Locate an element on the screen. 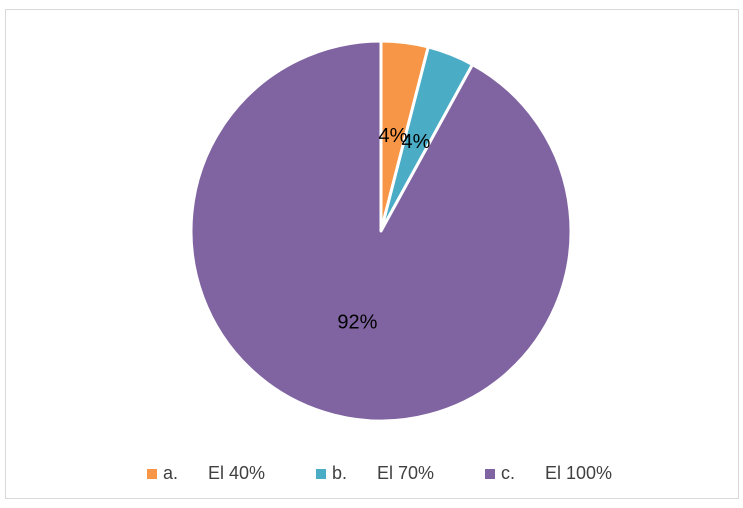 The image size is (743, 508). legend-label: a. El 40% is located at coordinates (214, 473).